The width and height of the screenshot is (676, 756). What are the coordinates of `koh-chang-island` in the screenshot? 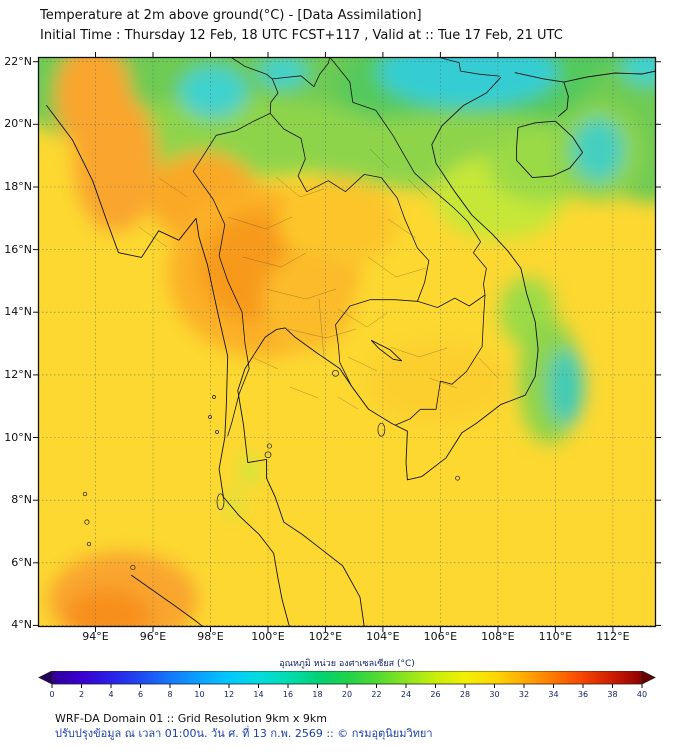 It's located at (335, 373).